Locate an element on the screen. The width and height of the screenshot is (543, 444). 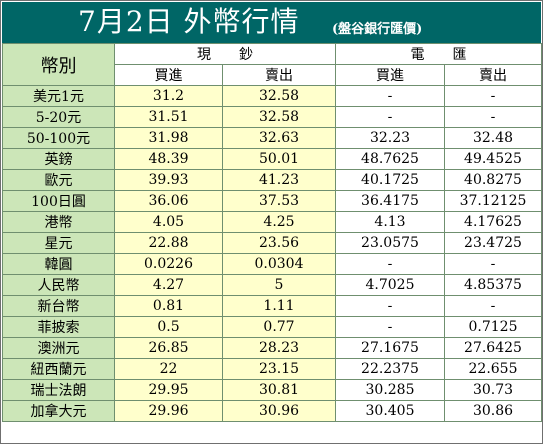
cash-buy-cell: 26.85 is located at coordinates (168, 348).